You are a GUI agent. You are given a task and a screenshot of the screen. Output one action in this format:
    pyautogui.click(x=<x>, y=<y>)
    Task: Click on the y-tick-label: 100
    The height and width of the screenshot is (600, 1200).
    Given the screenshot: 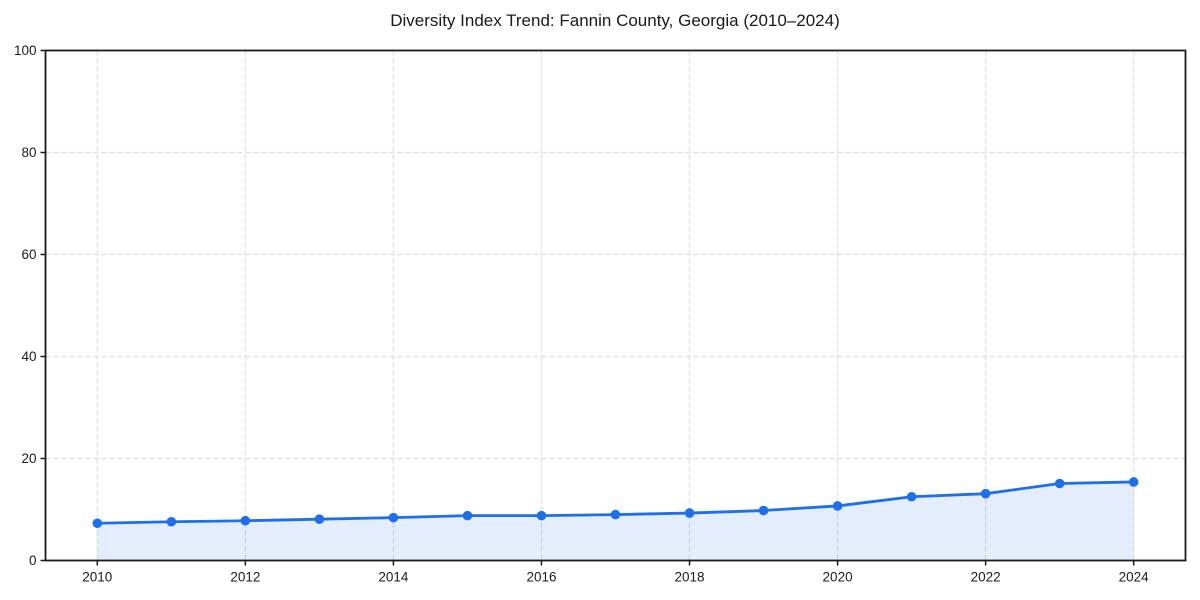 What is the action you would take?
    pyautogui.click(x=25, y=50)
    